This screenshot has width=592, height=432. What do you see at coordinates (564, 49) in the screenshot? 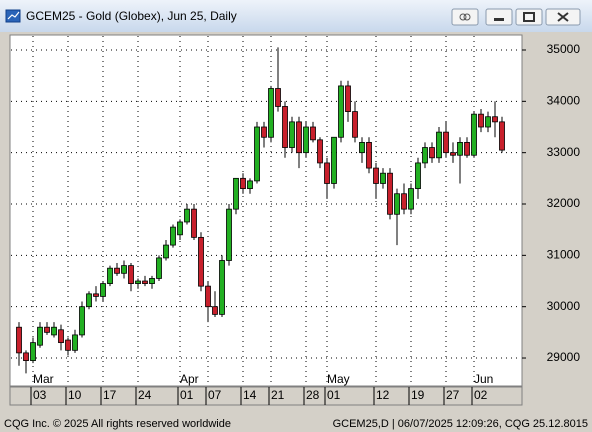
I see `y-tick-label: 35000` at bounding box center [564, 49].